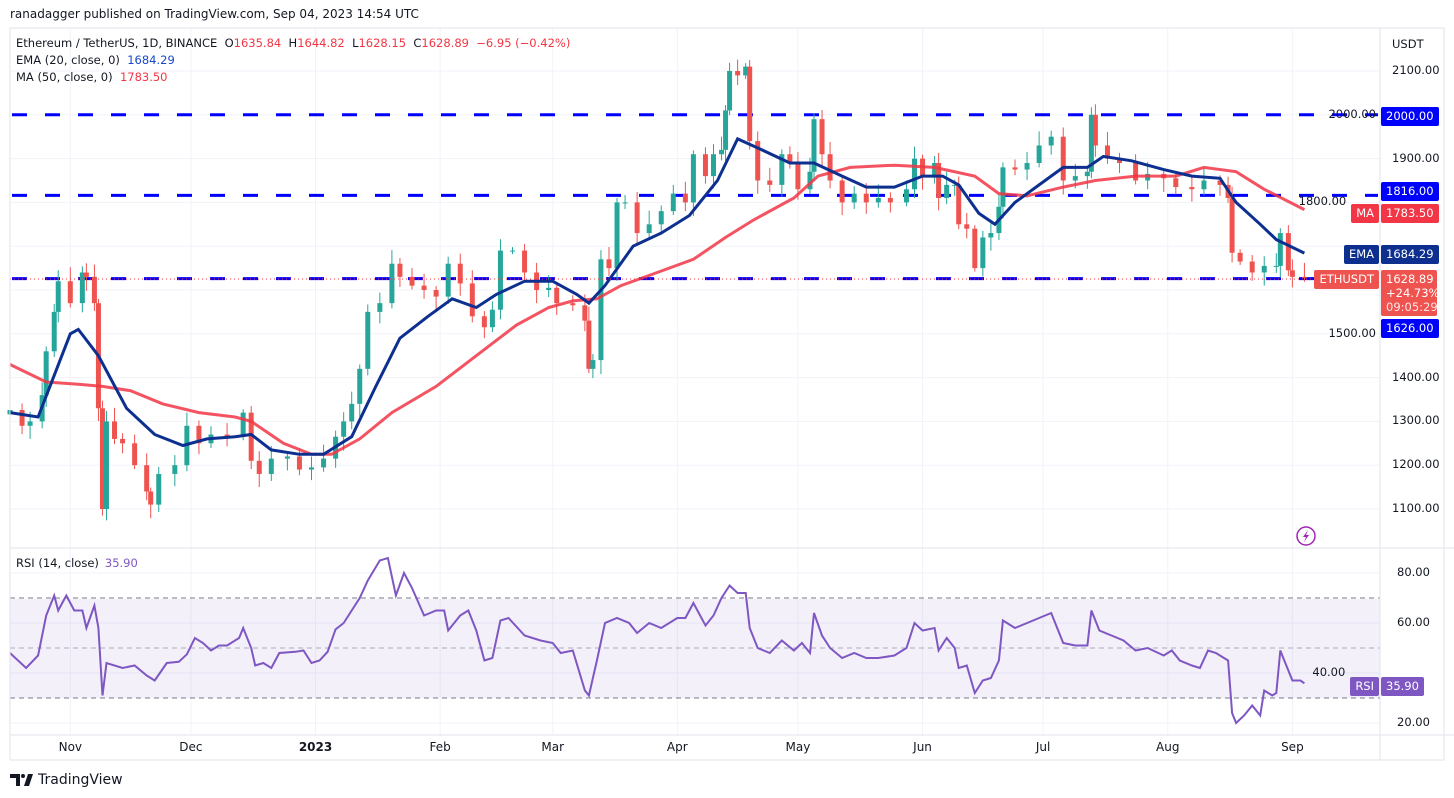 This screenshot has height=798, width=1454. What do you see at coordinates (257, 43) in the screenshot?
I see `open-value: 1635.84` at bounding box center [257, 43].